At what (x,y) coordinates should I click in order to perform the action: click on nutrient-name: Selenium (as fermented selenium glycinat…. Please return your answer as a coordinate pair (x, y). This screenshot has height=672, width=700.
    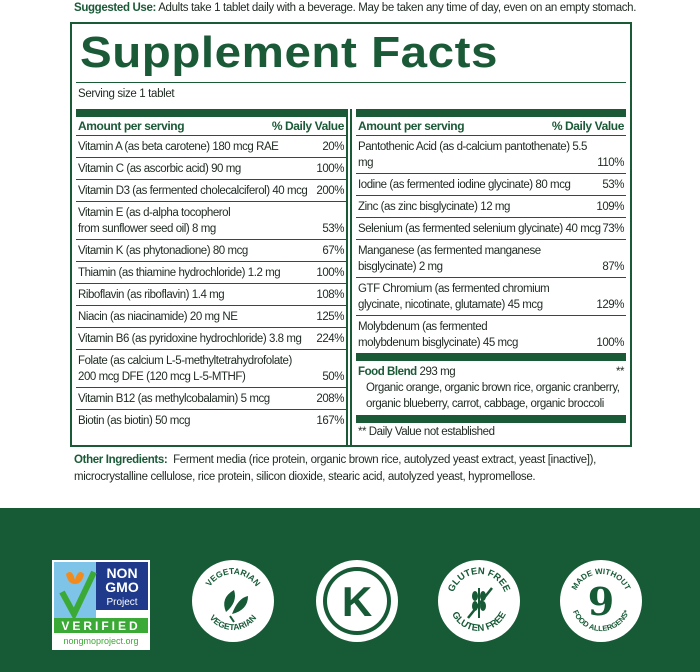
    Looking at the image, I should click on (479, 229).